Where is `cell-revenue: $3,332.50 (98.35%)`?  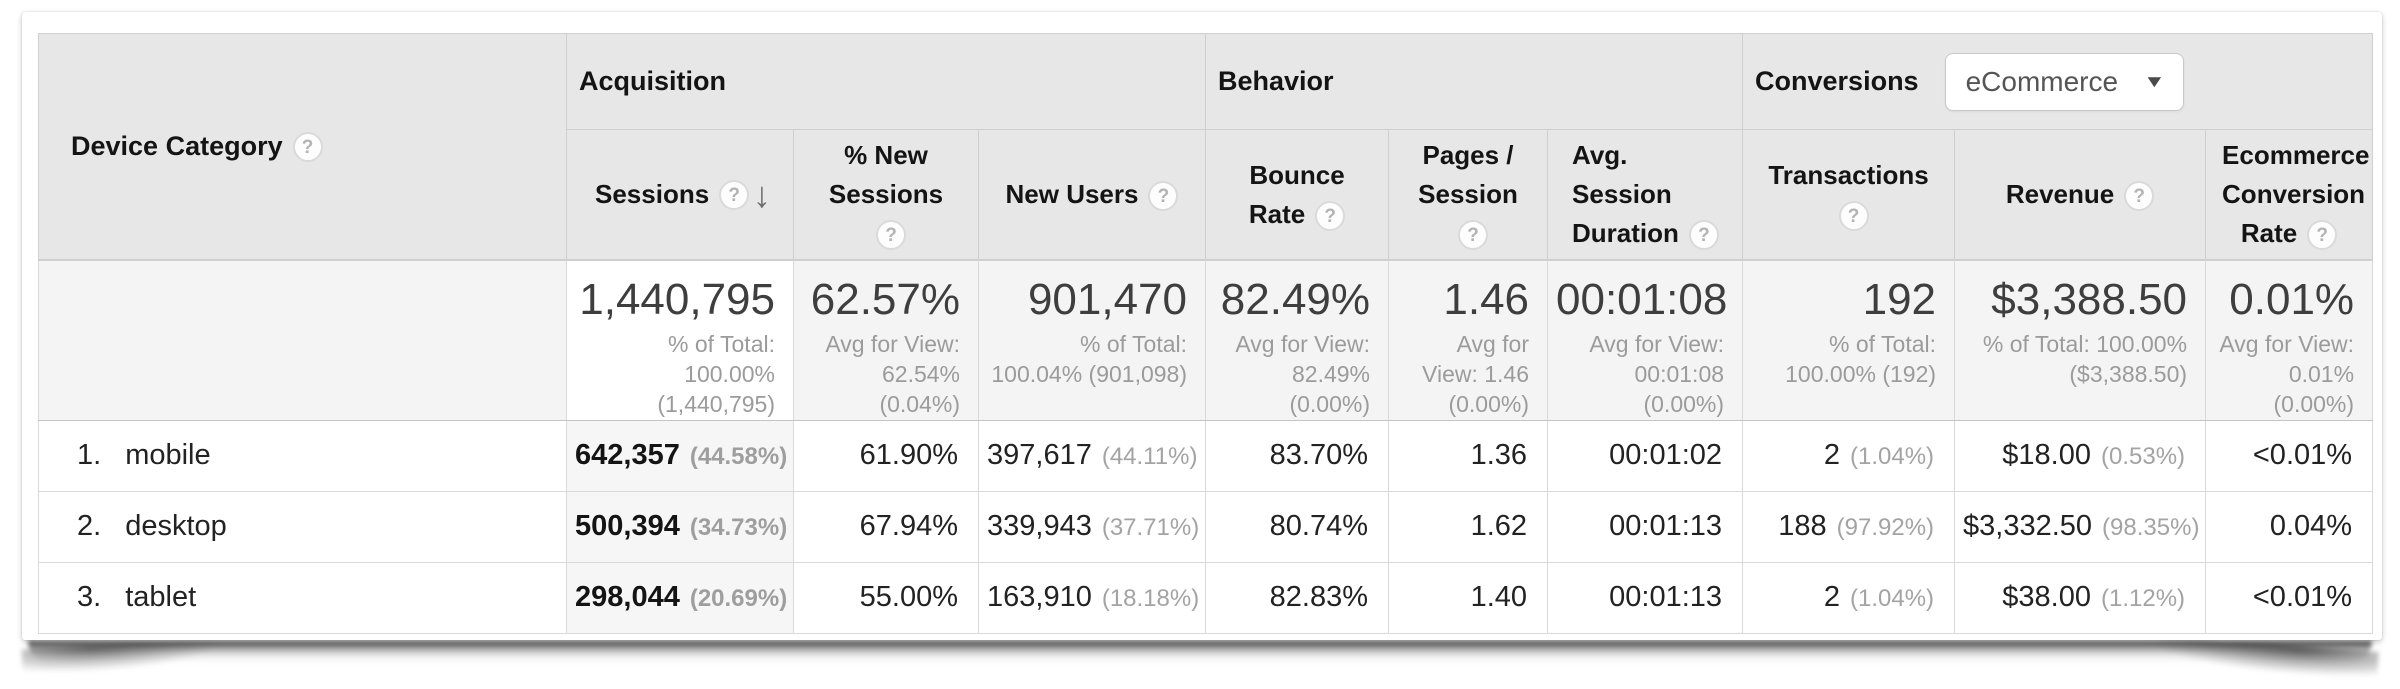
cell-revenue: $3,332.50 (98.35%) is located at coordinates (2080, 526).